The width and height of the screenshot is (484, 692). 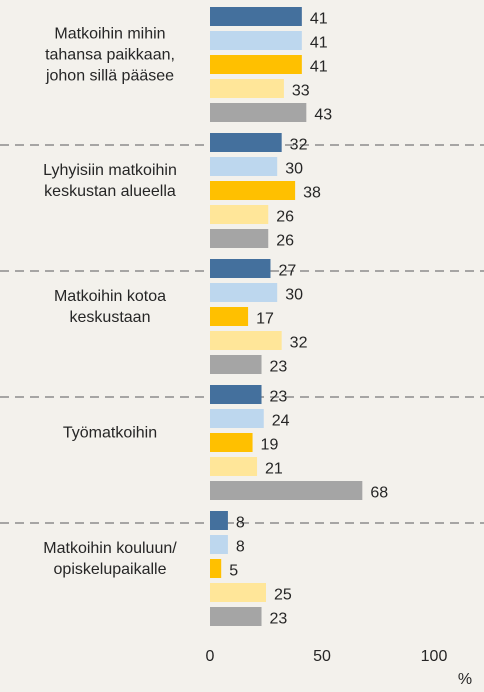 What do you see at coordinates (110, 558) in the screenshot?
I see `category-label: Matkoihin kouluun/ opiskelupaikalle` at bounding box center [110, 558].